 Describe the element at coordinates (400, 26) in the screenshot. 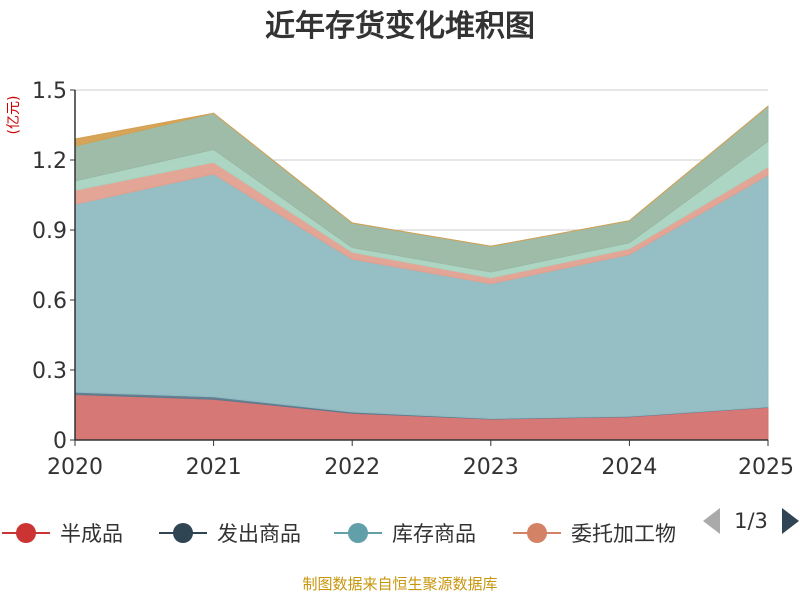

I see `chart-title: 近年存货变化堆积图` at that location.